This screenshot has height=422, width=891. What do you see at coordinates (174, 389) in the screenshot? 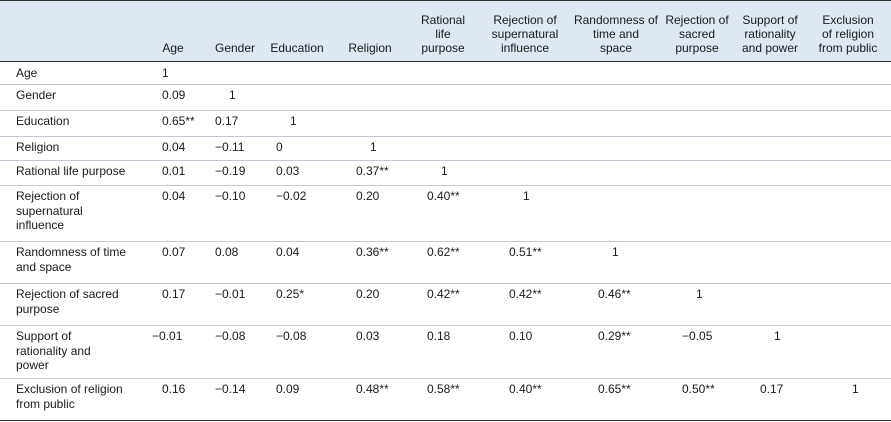
I see `table-cell: 0.16` at bounding box center [174, 389].